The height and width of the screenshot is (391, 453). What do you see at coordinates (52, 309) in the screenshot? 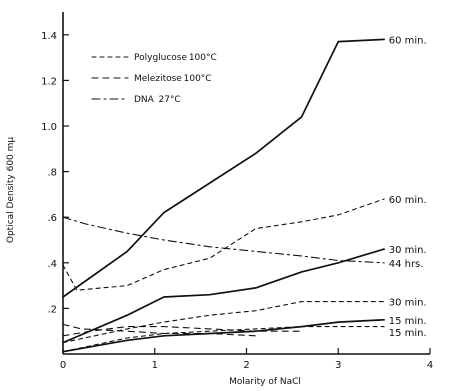
I see `y-tick-label-0: .2` at bounding box center [52, 309].